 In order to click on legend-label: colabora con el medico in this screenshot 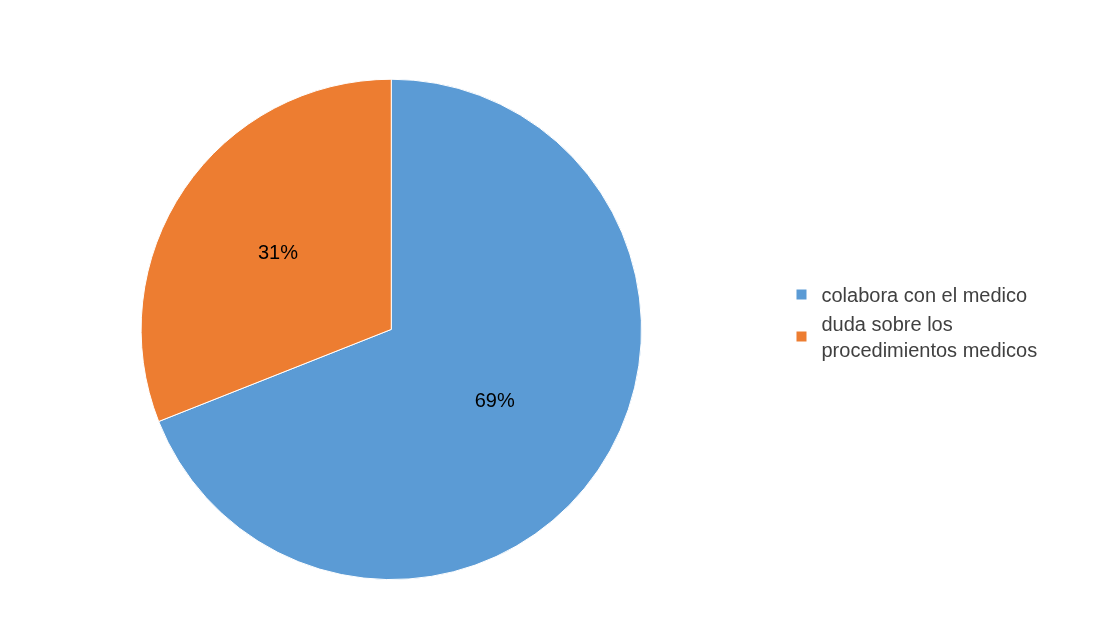, I will do `click(924, 295)`.